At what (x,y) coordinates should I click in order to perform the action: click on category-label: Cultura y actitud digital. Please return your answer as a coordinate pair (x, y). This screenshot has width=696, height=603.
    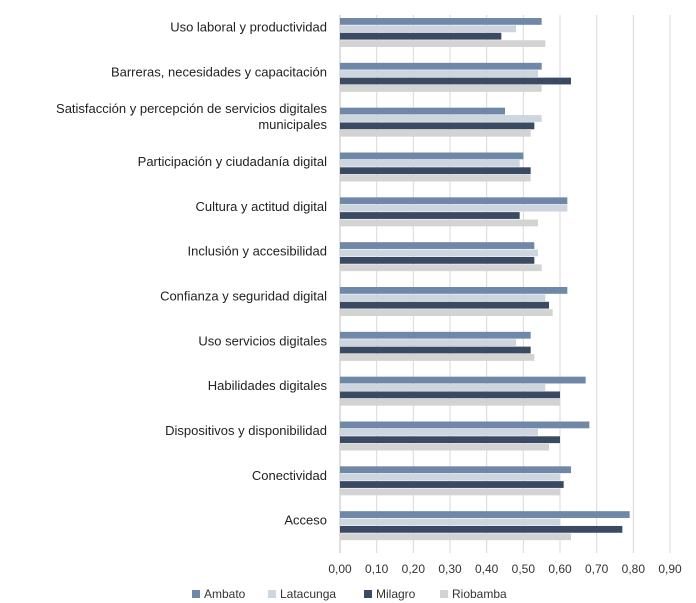
    Looking at the image, I should click on (261, 206).